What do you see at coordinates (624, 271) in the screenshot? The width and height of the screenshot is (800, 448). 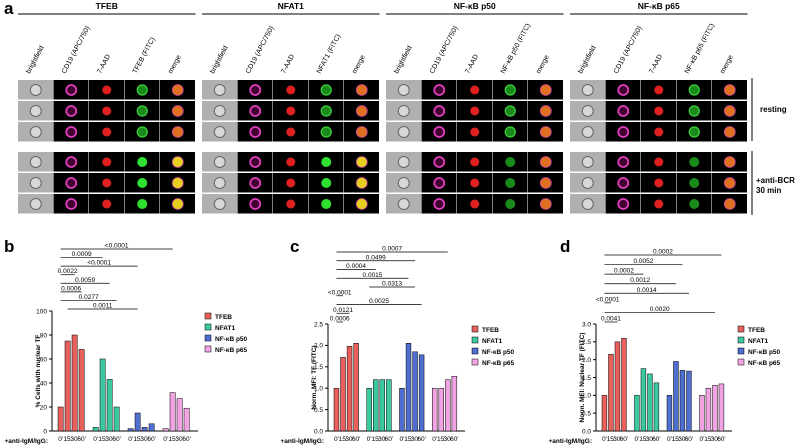 I see `p-value: 0.0002` at bounding box center [624, 271].